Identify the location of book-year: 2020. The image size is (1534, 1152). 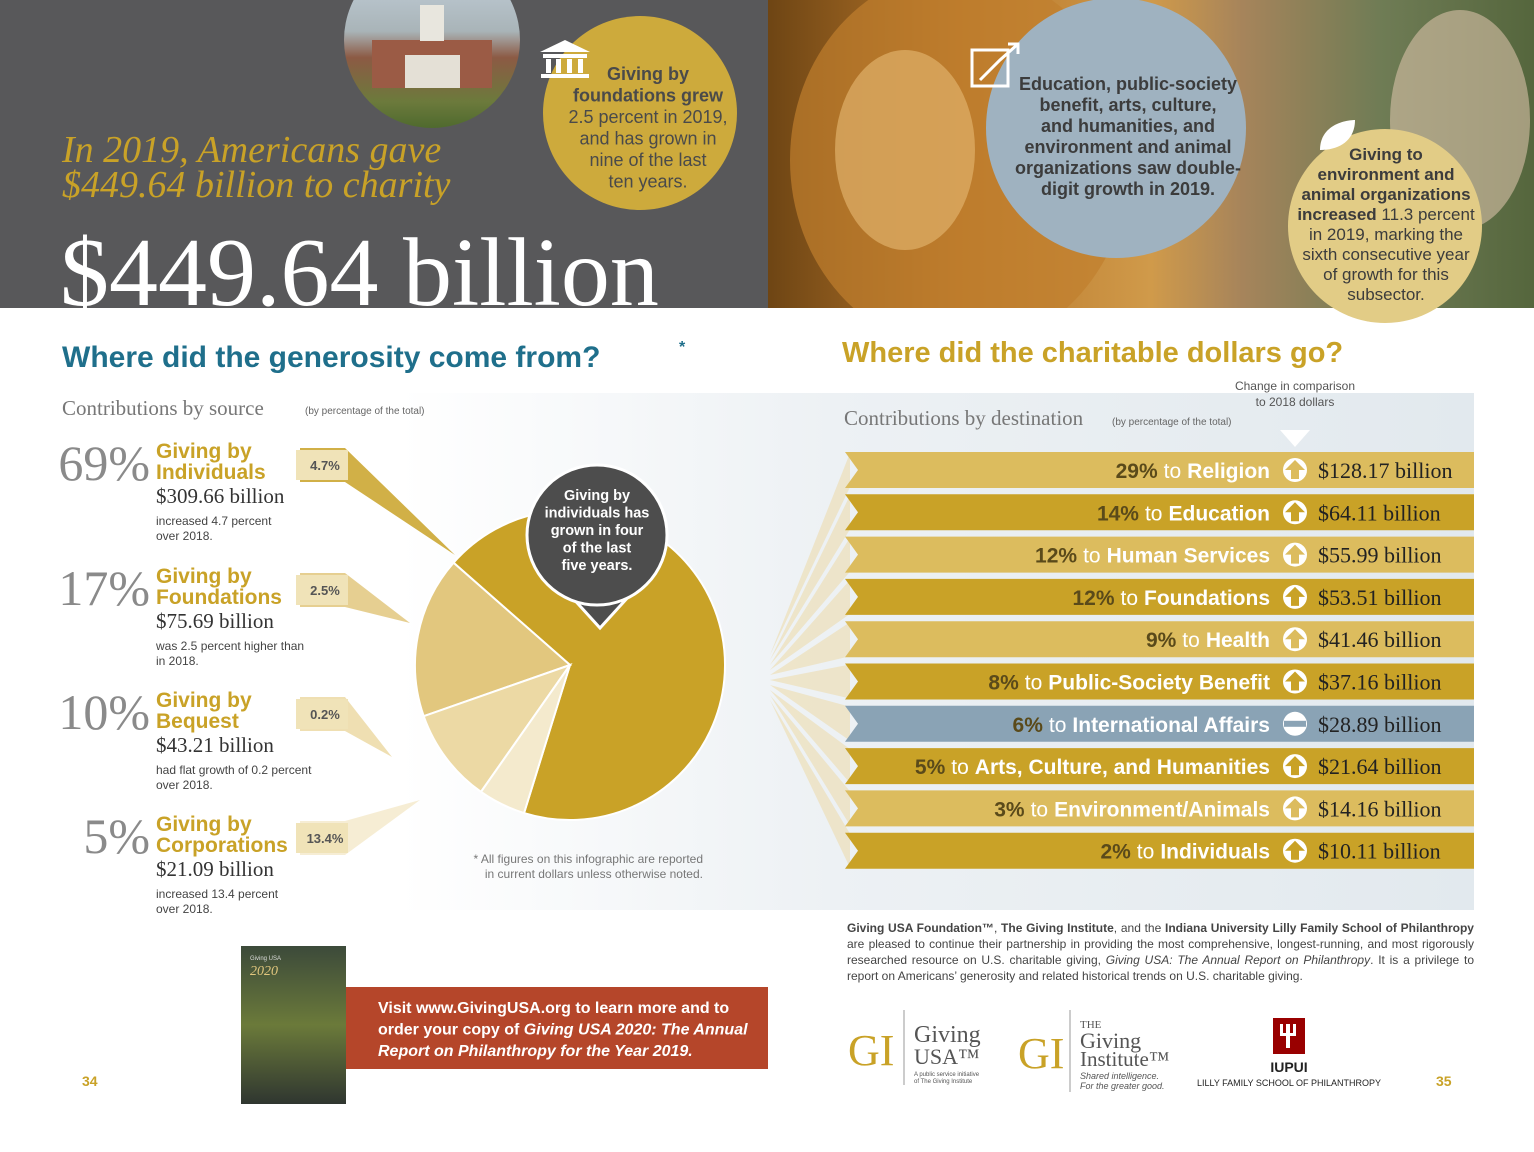
(264, 971).